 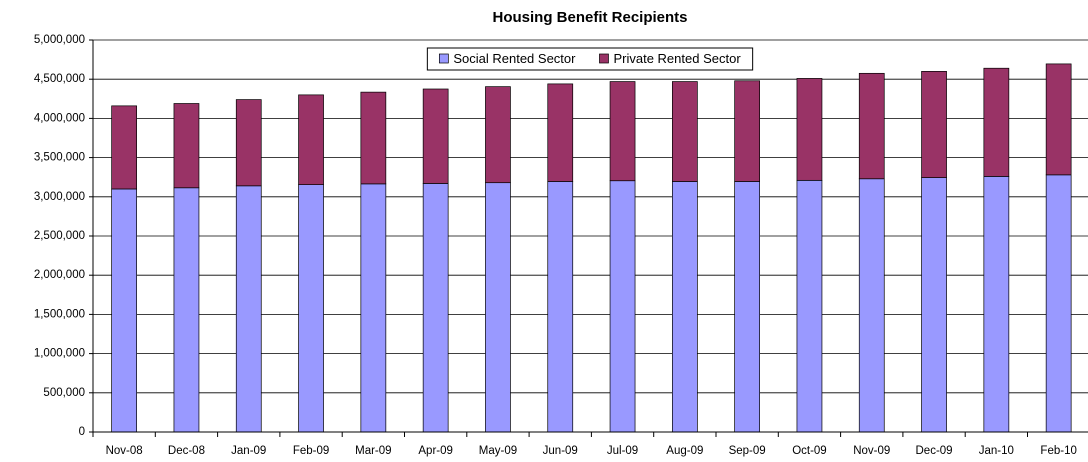 I want to click on x-tick-label: Jan-09, so click(x=248, y=451).